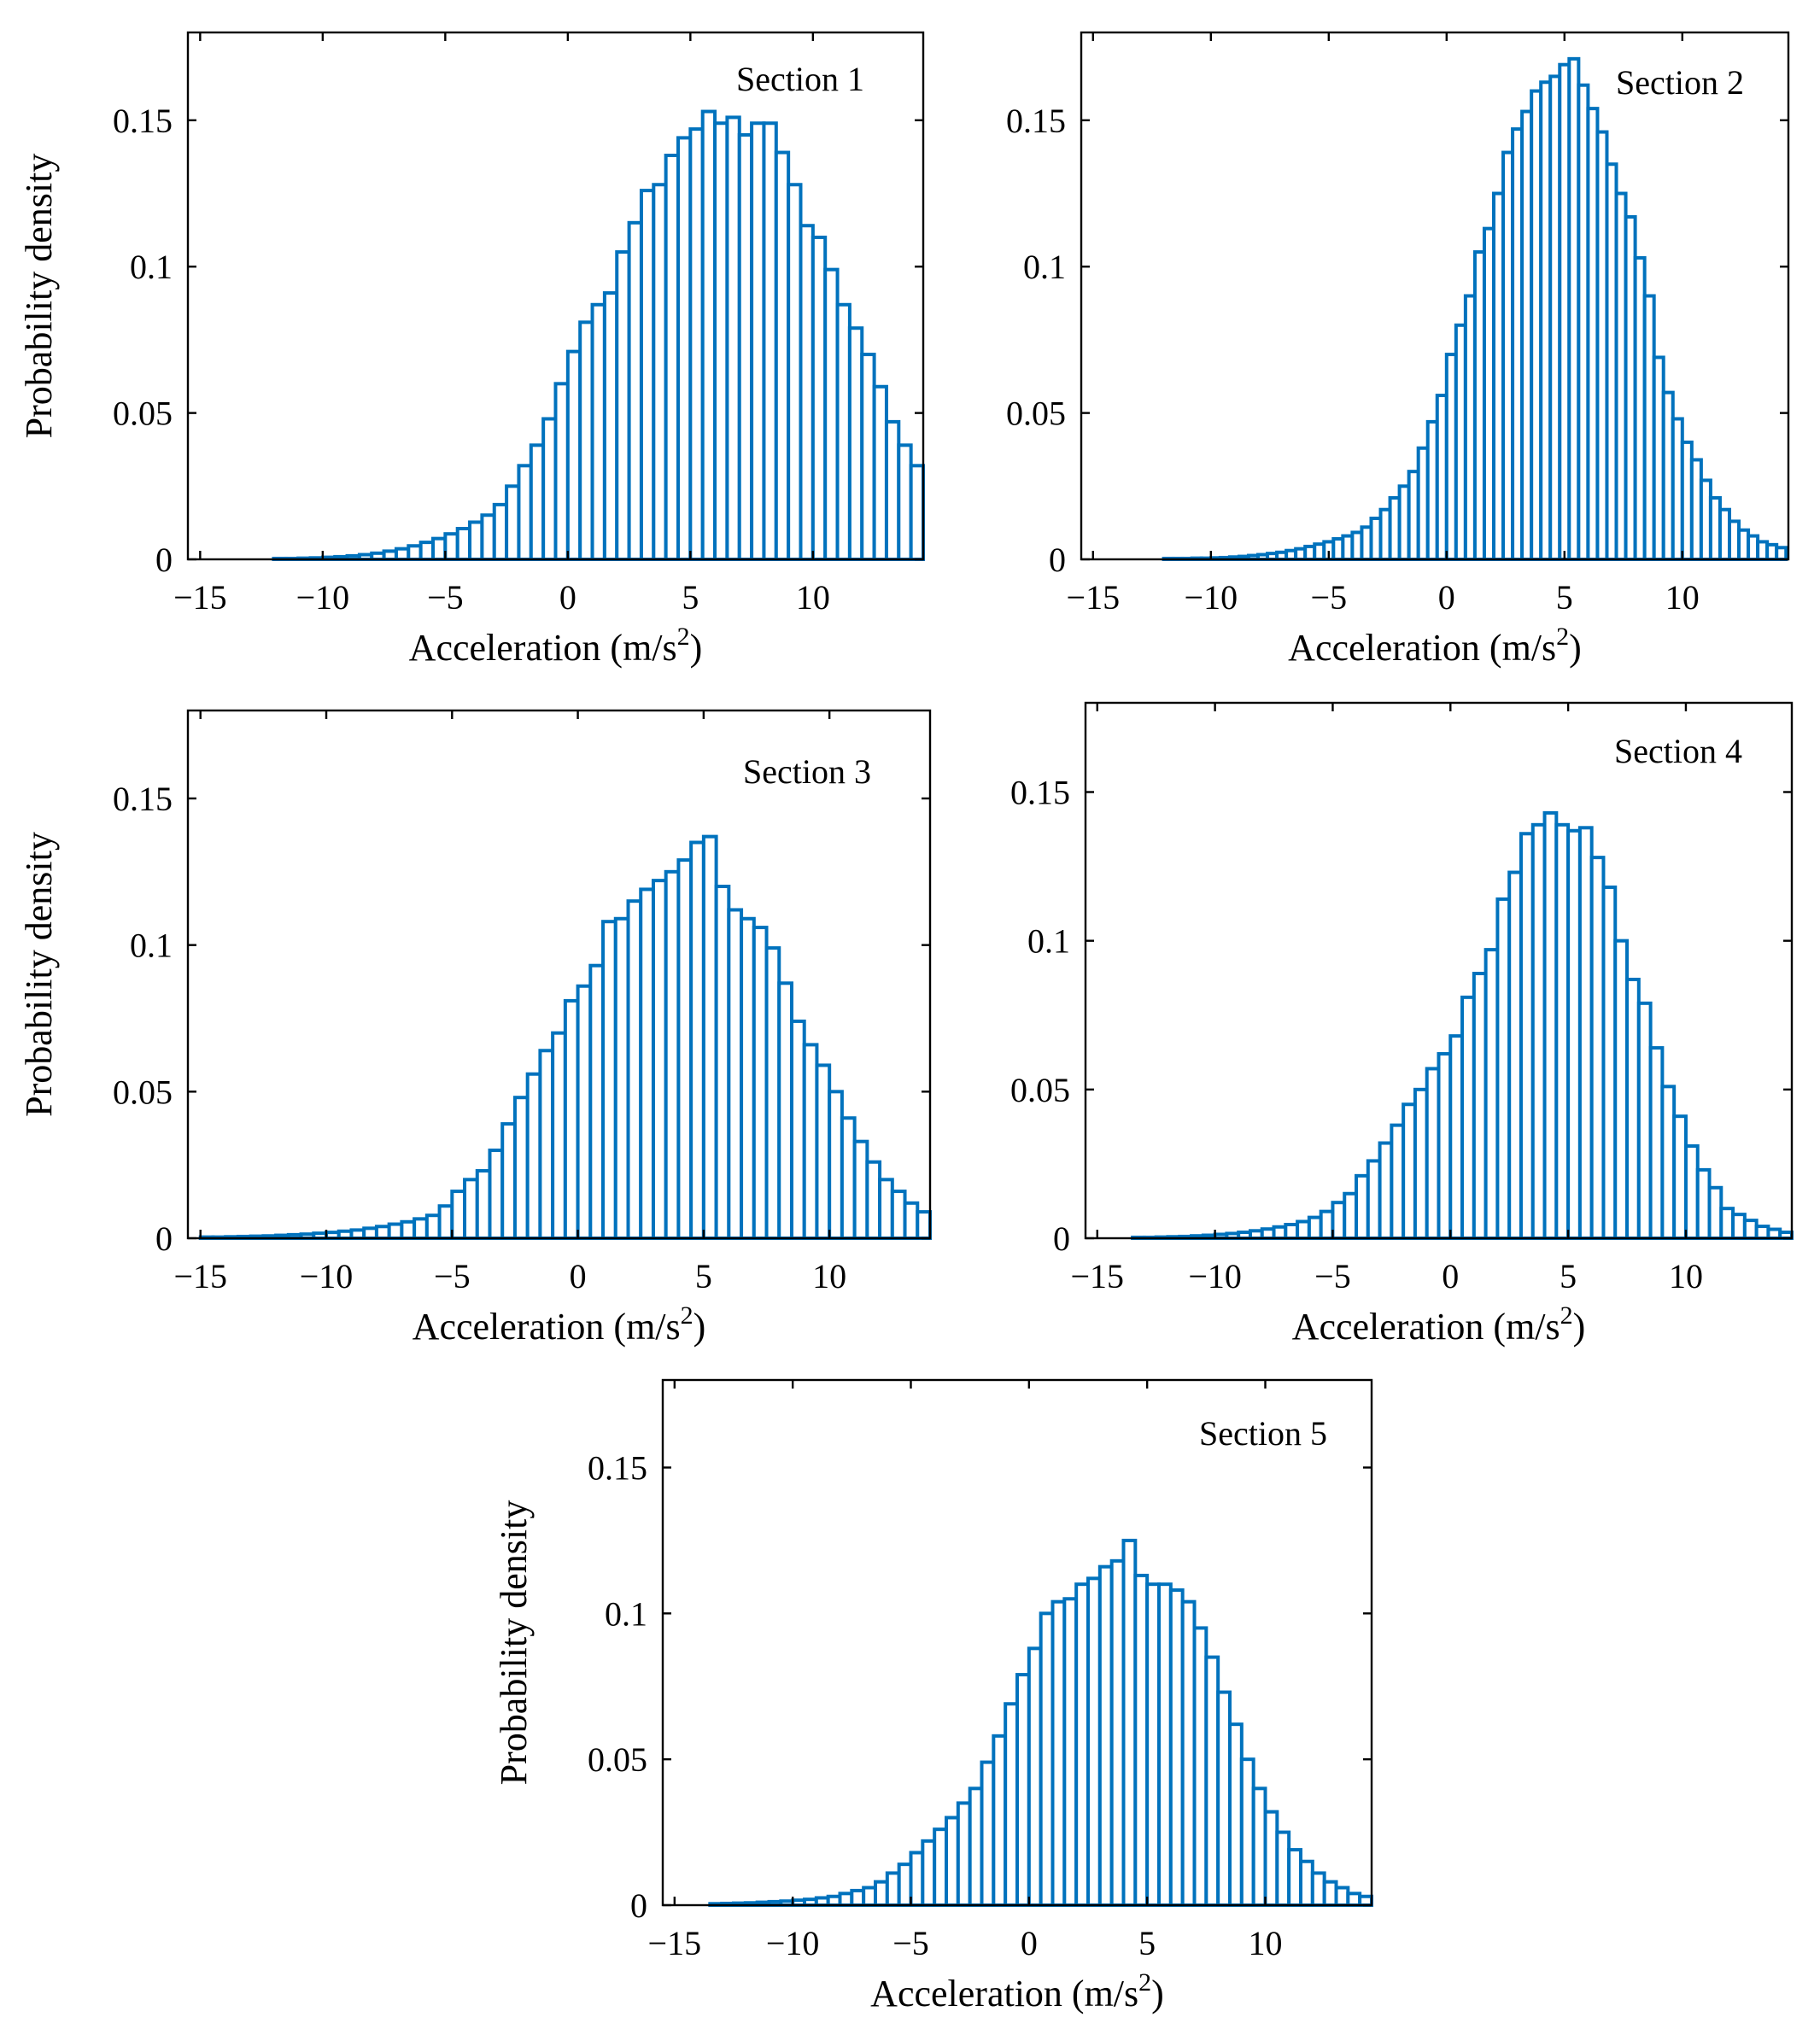 The width and height of the screenshot is (1820, 2029). What do you see at coordinates (445, 597) in the screenshot?
I see `x-tick-label: −5` at bounding box center [445, 597].